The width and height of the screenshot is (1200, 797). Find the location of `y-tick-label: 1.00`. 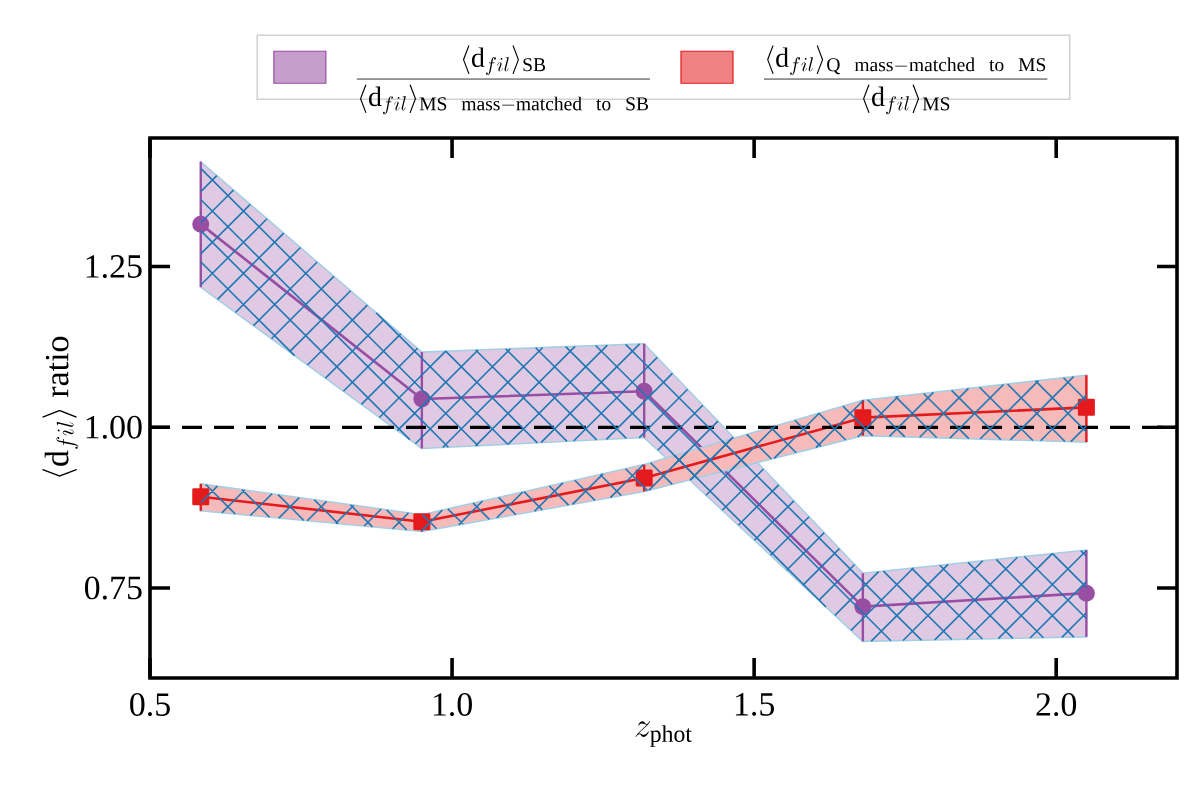

y-tick-label: 1.00 is located at coordinates (114, 427).